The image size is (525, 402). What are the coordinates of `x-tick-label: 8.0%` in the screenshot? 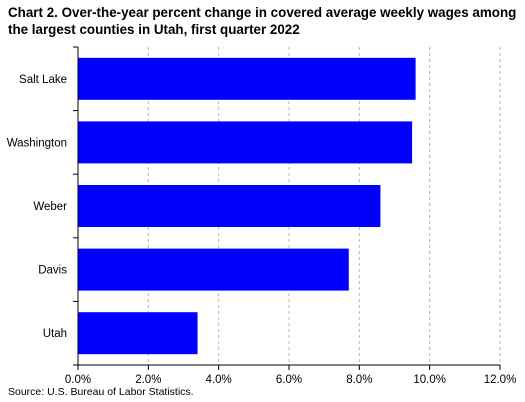 It's located at (359, 380).